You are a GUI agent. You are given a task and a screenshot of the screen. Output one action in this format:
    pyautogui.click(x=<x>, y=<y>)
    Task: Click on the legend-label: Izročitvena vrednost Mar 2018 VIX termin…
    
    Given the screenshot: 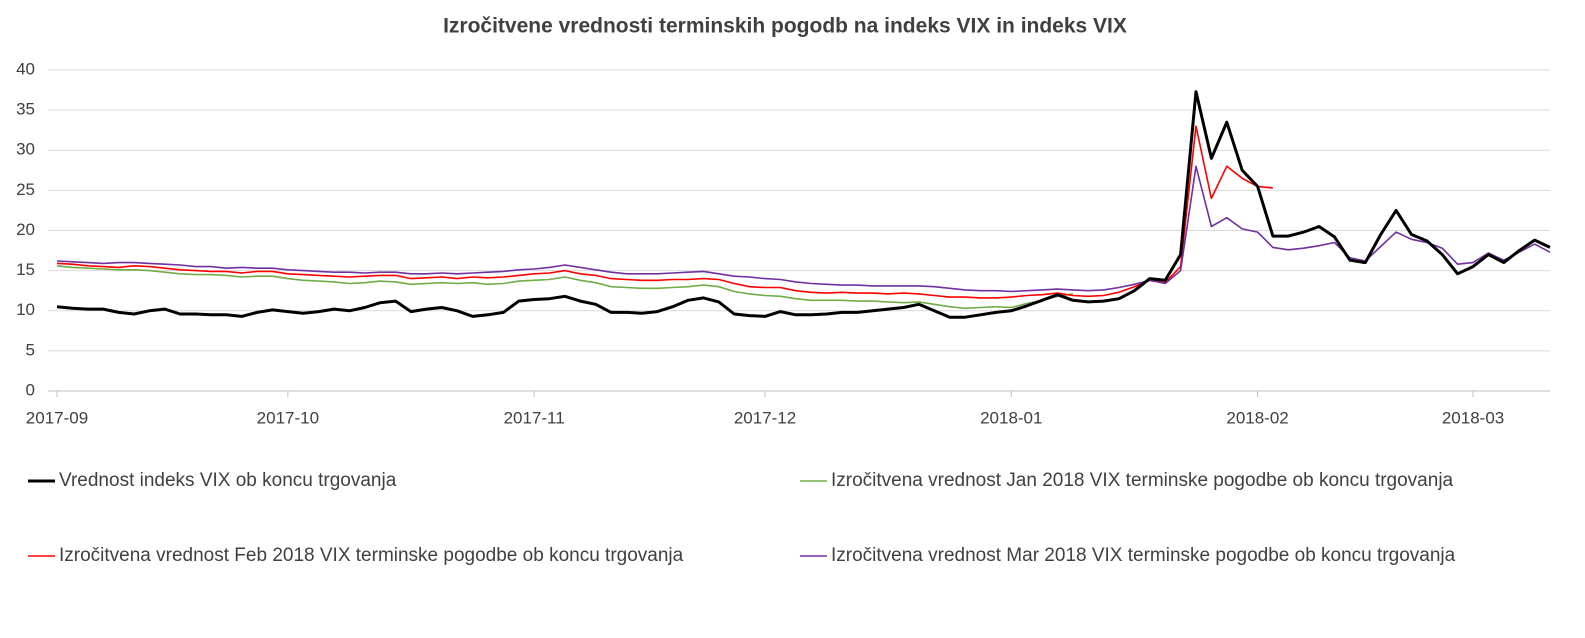 What is the action you would take?
    pyautogui.click(x=1143, y=555)
    